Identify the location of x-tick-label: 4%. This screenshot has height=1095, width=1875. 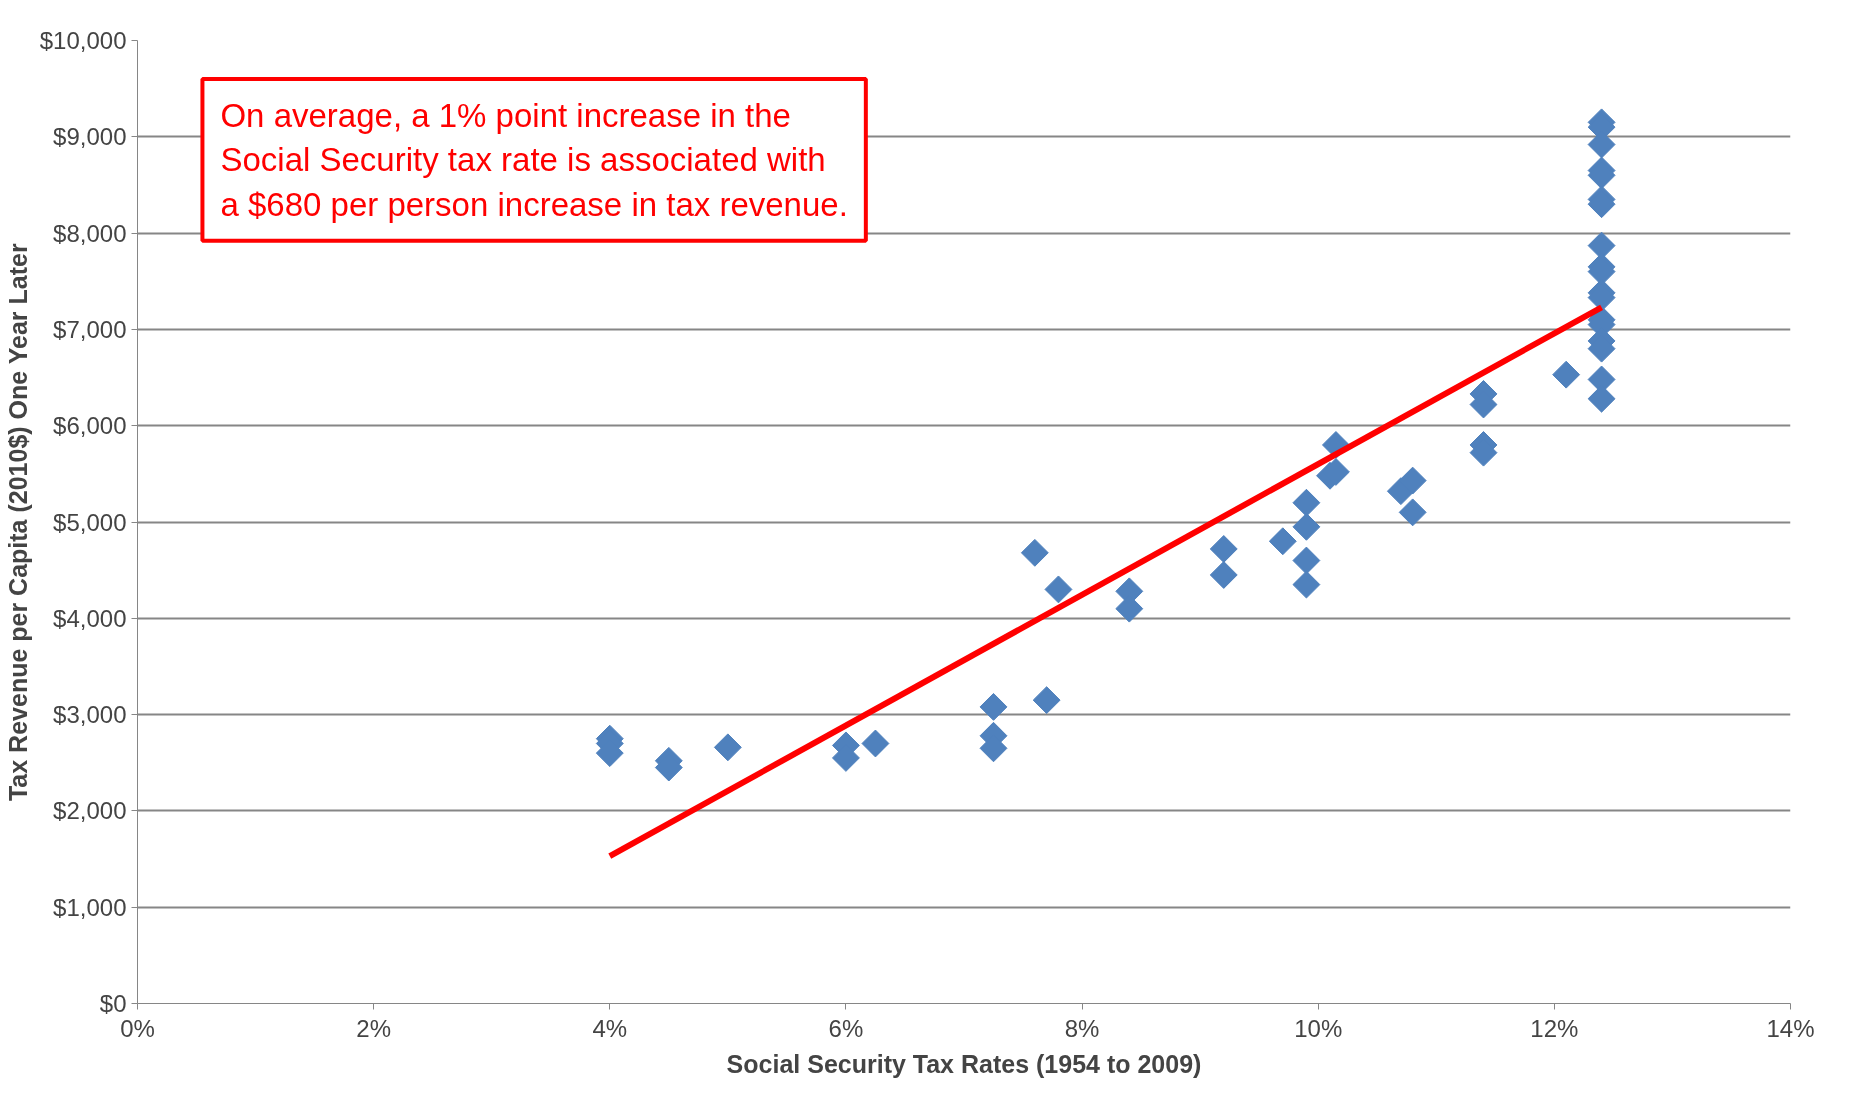
(610, 1028).